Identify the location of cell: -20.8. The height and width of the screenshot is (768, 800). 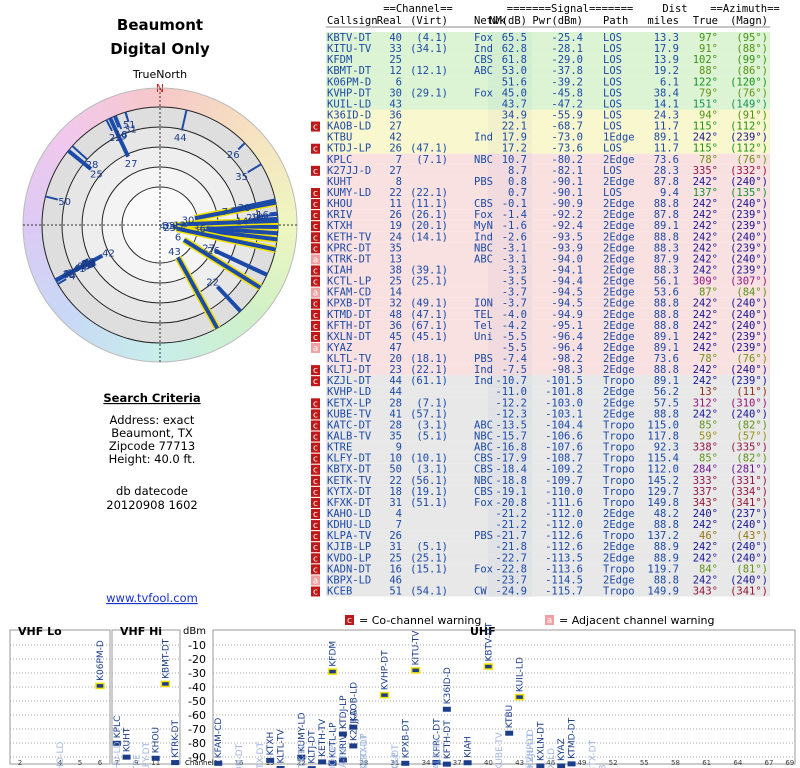
(511, 503).